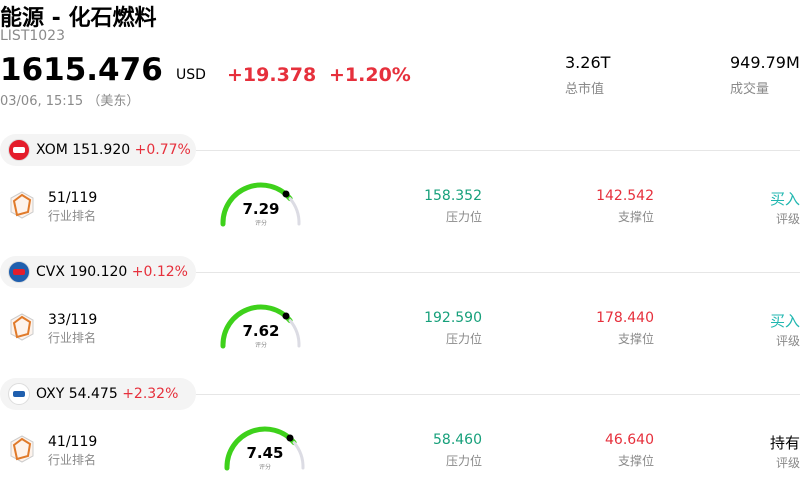 The height and width of the screenshot is (488, 800). I want to click on support: 178.440, so click(625, 318).